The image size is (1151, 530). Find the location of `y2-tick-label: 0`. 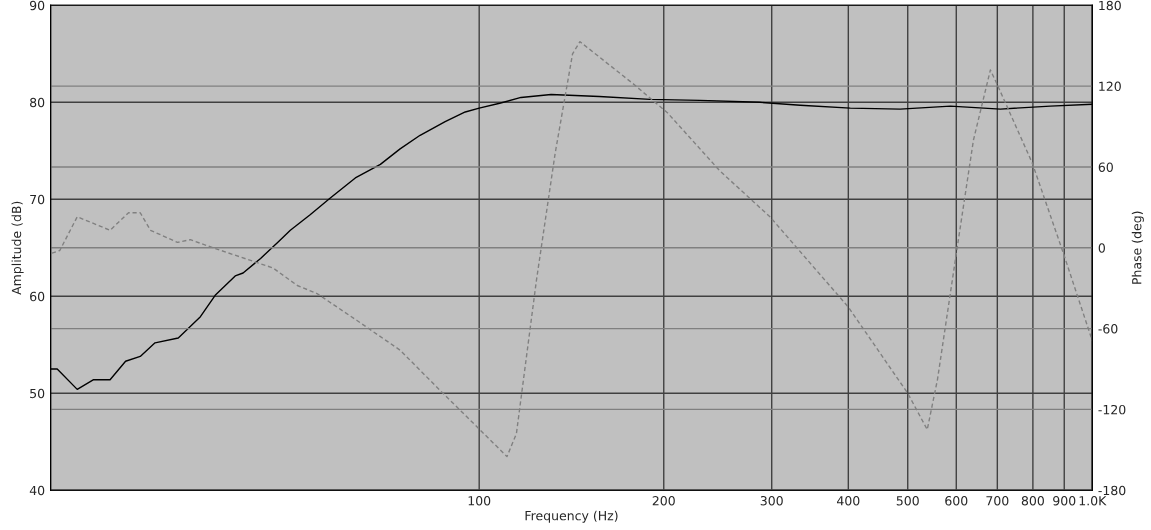

y2-tick-label: 0 is located at coordinates (1101, 248).